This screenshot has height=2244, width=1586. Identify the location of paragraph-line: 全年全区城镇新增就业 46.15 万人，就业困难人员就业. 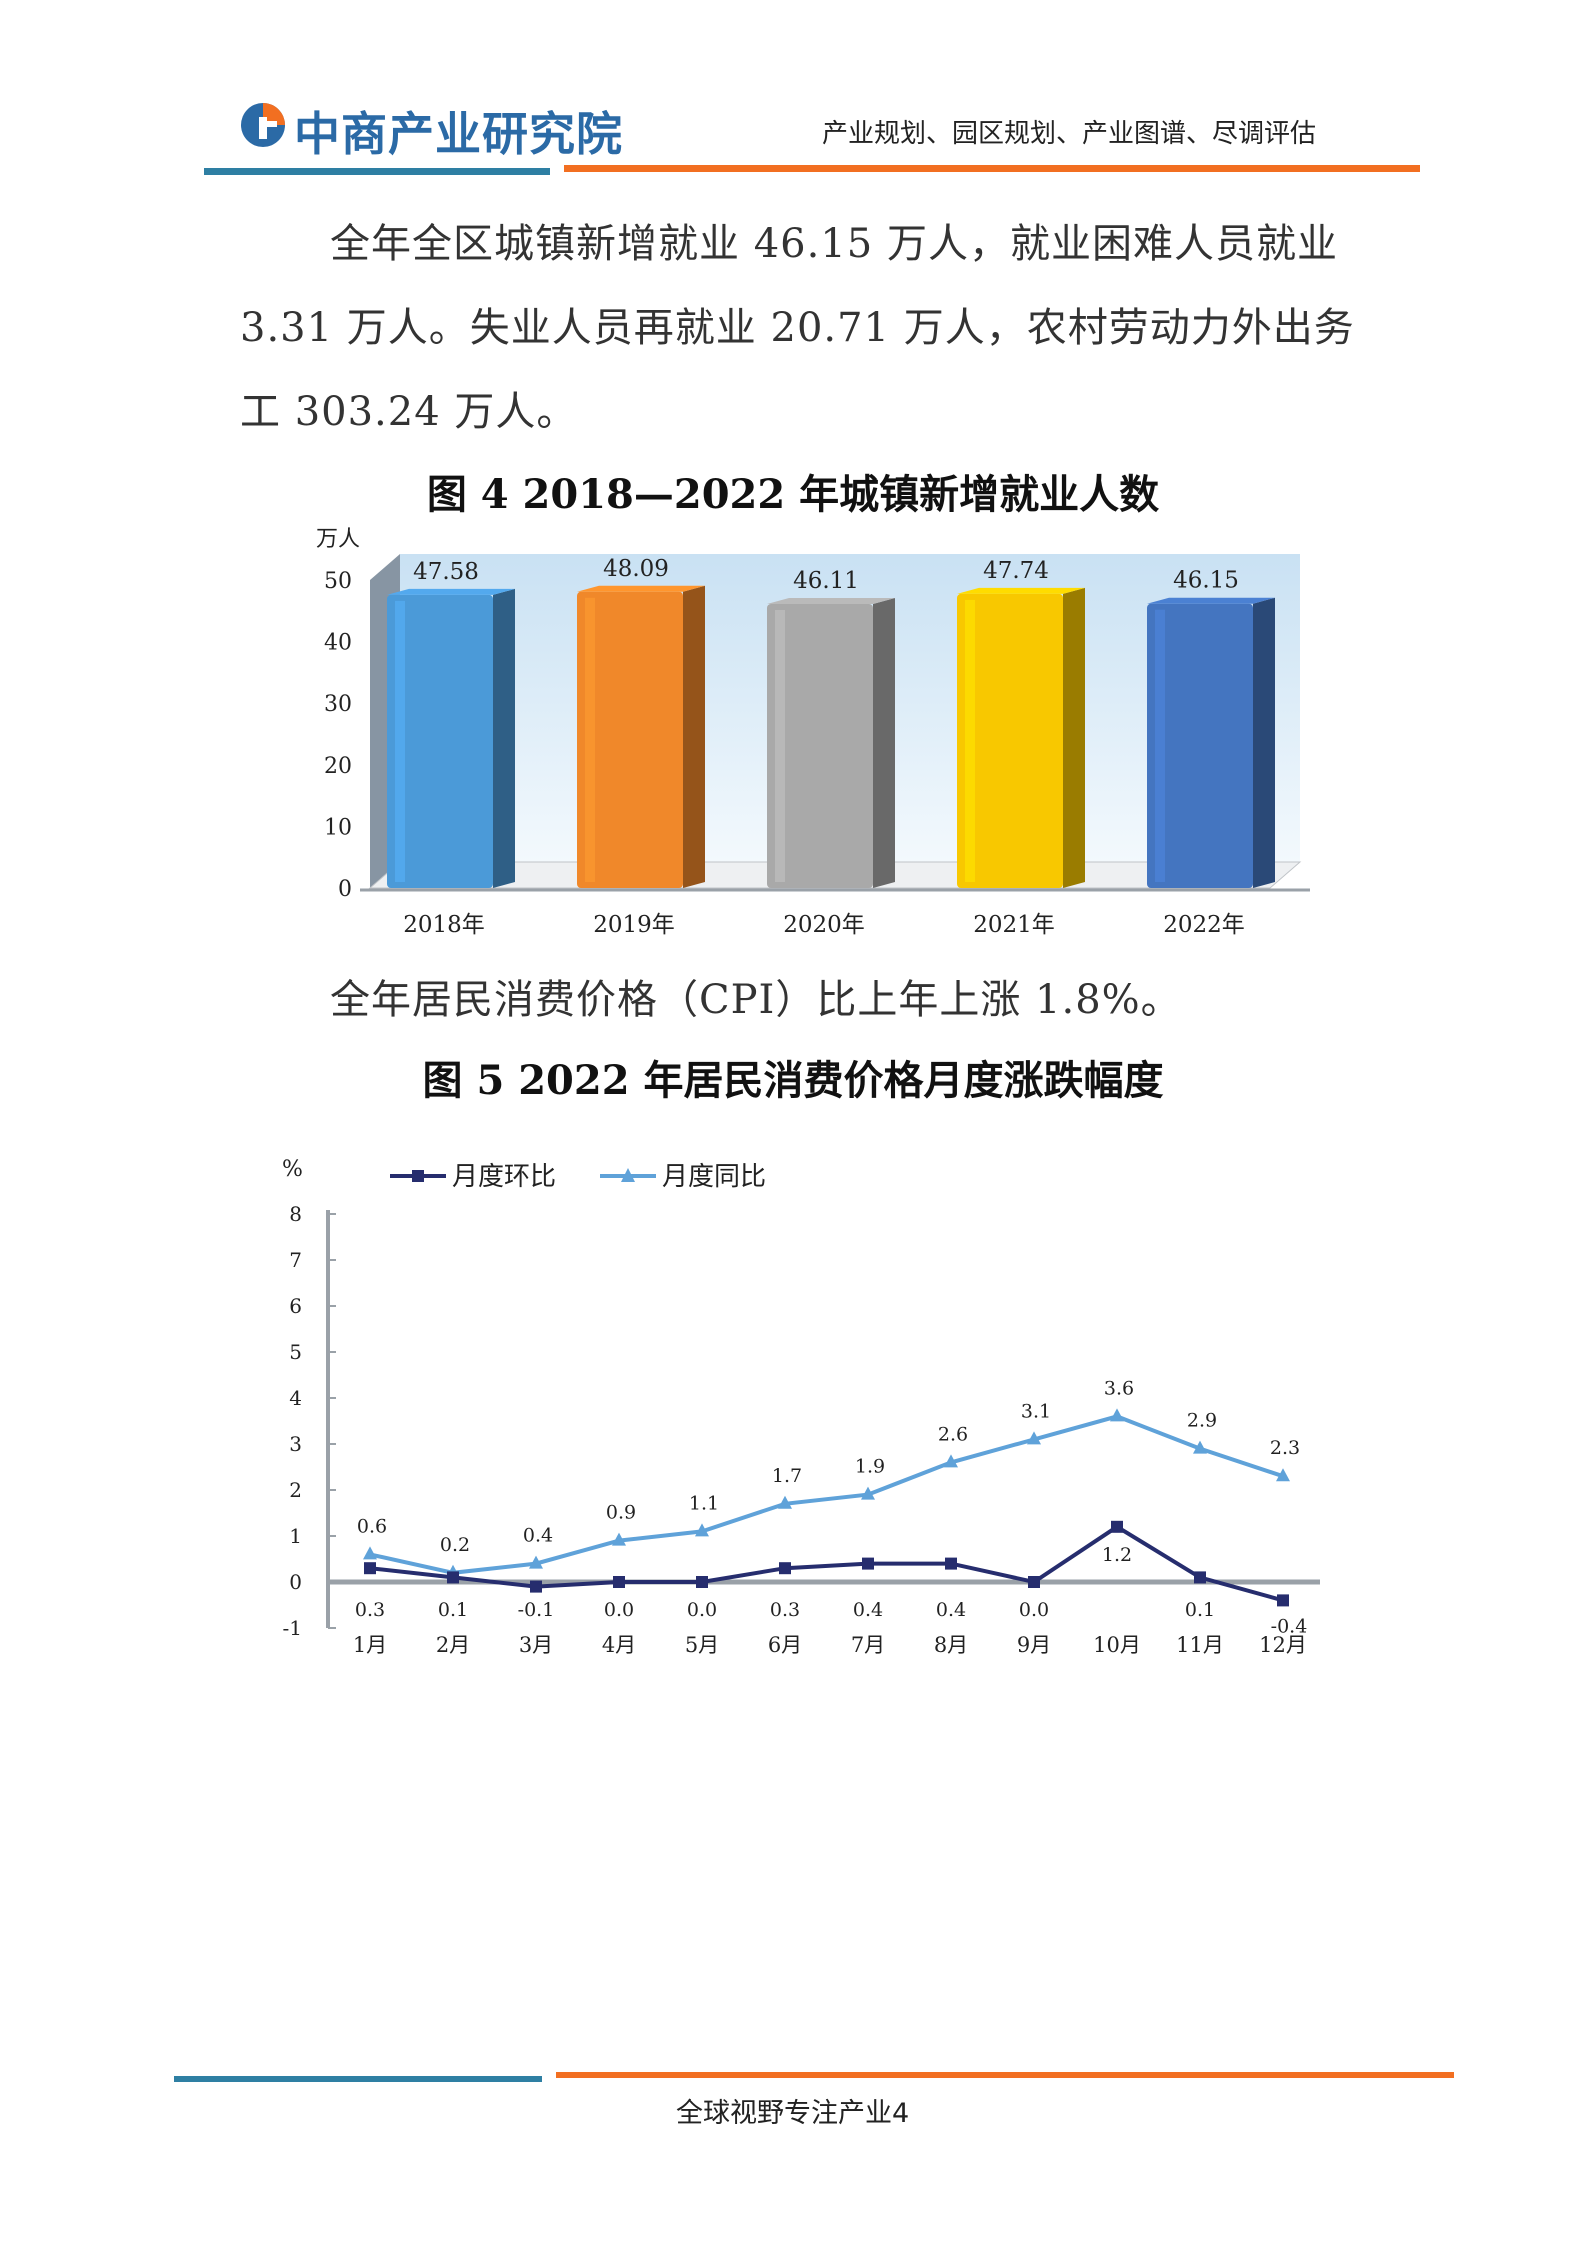
(834, 244).